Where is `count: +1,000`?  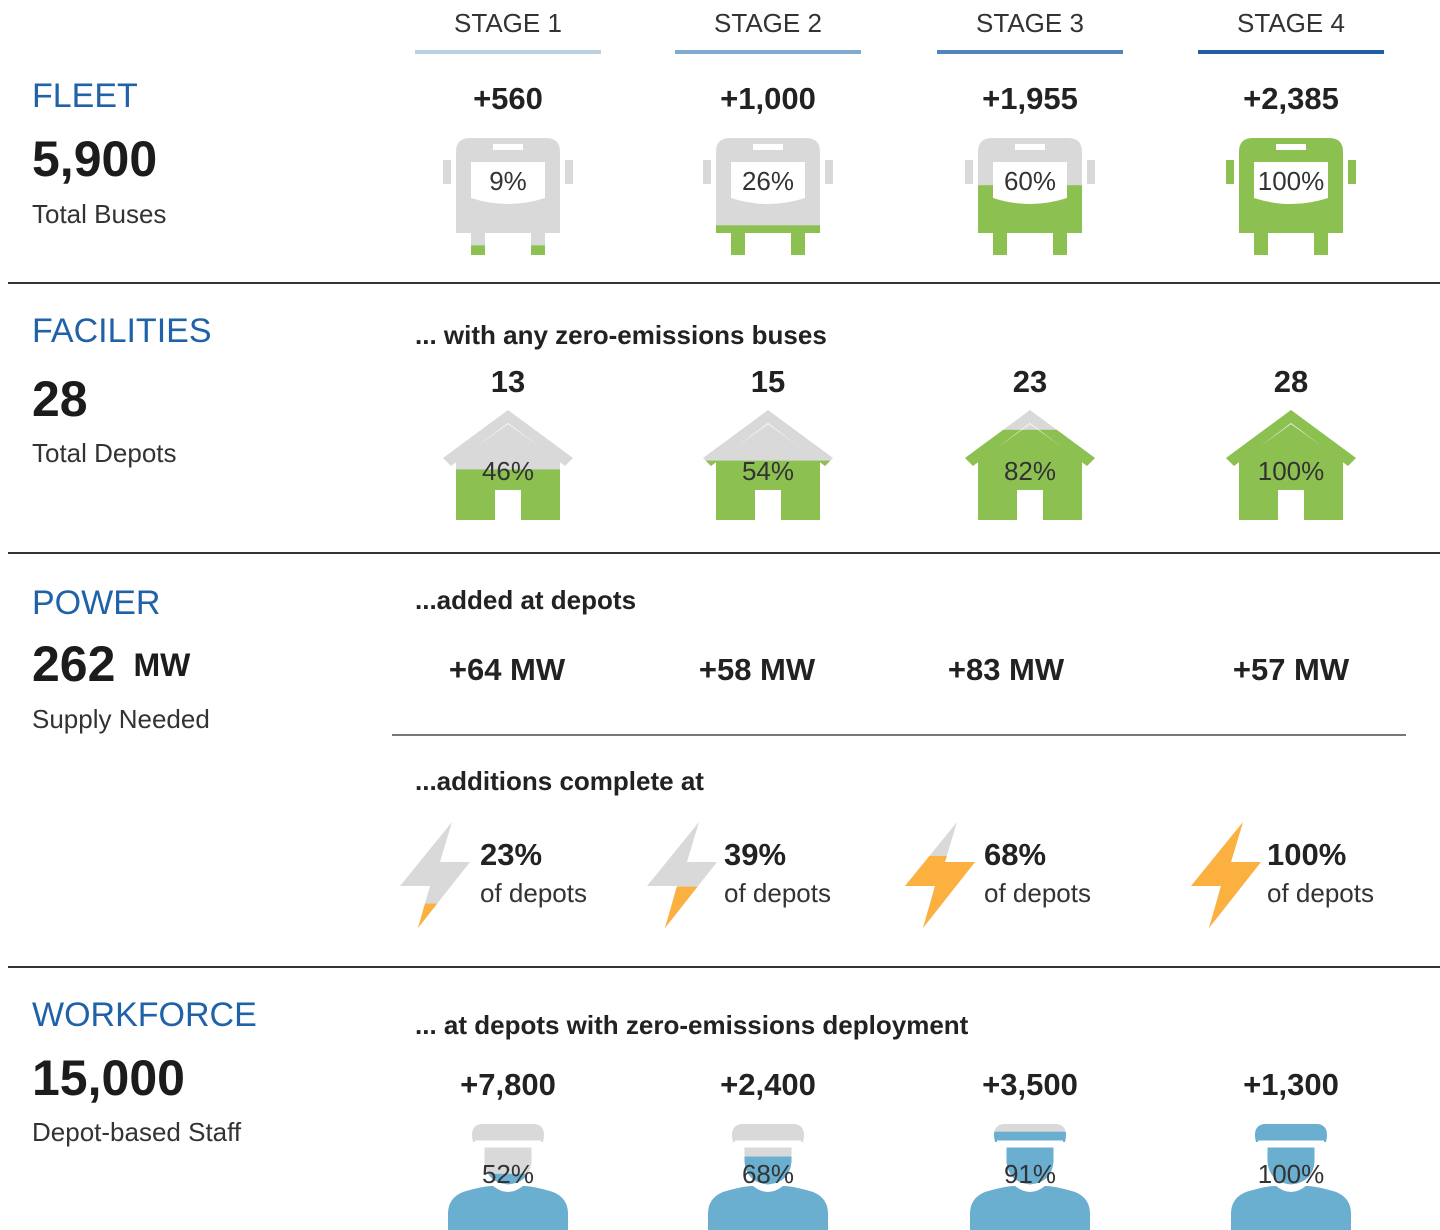 count: +1,000 is located at coordinates (768, 98).